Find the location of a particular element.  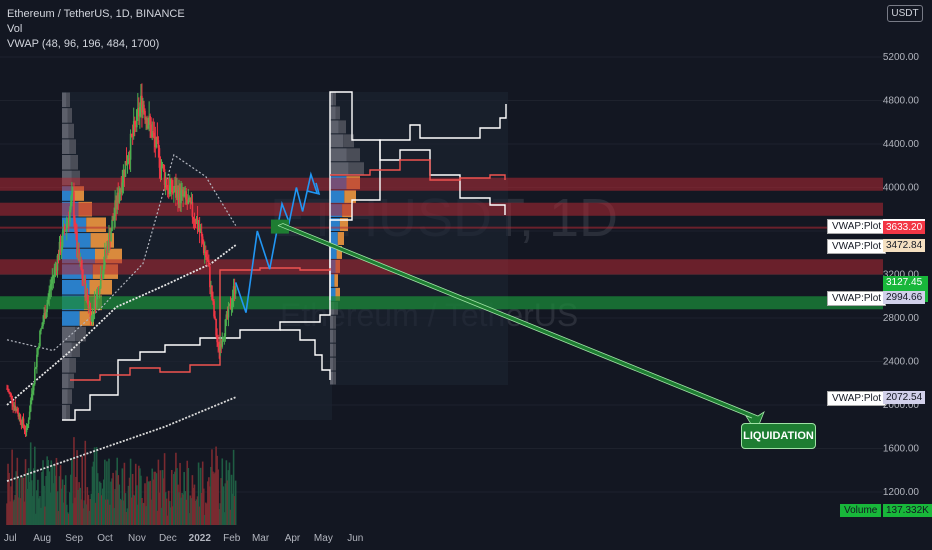

price-tag-name: VWAP:Plot is located at coordinates (857, 298).